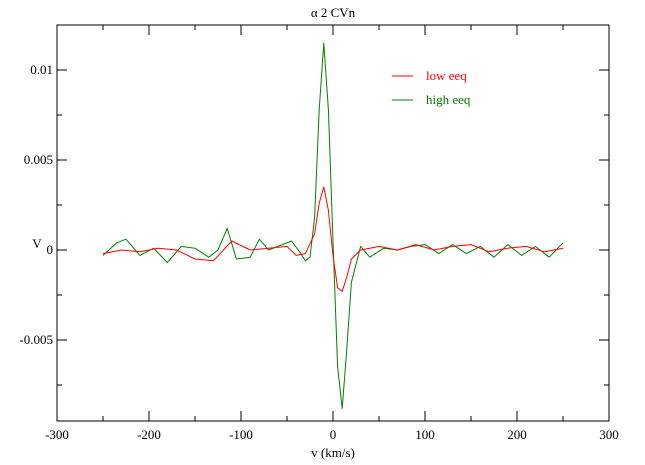  I want to click on y-tick-label: 0, so click(50, 249).